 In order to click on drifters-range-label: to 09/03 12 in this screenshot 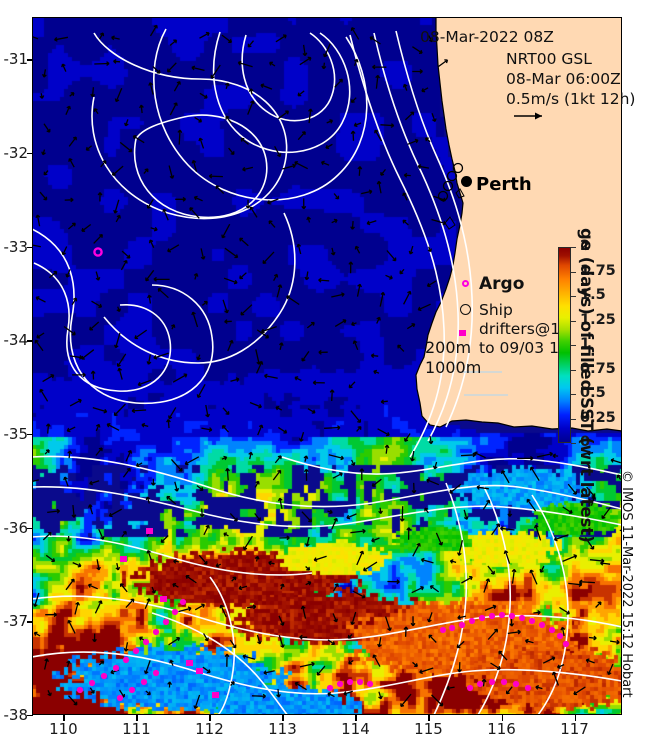, I will do `click(524, 348)`.